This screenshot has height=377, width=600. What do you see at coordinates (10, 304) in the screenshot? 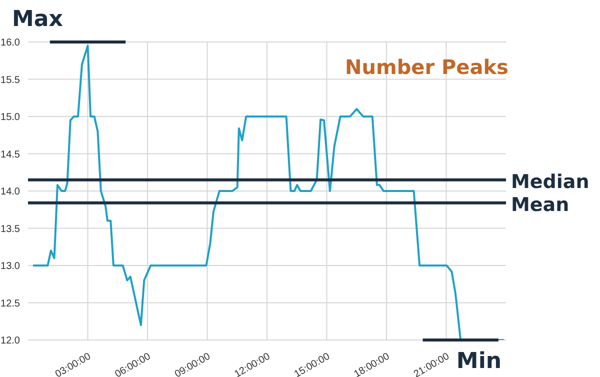
I see `y-tick-label: 12.5` at bounding box center [10, 304].